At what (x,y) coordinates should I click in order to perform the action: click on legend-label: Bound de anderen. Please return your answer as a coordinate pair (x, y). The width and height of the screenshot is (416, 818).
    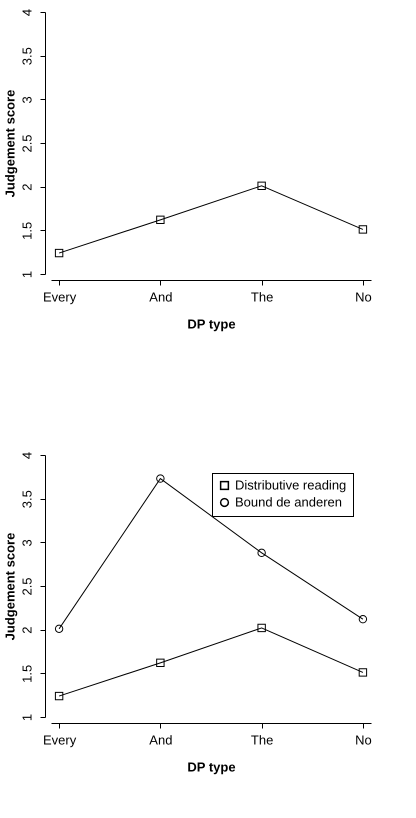
    Looking at the image, I should click on (288, 502).